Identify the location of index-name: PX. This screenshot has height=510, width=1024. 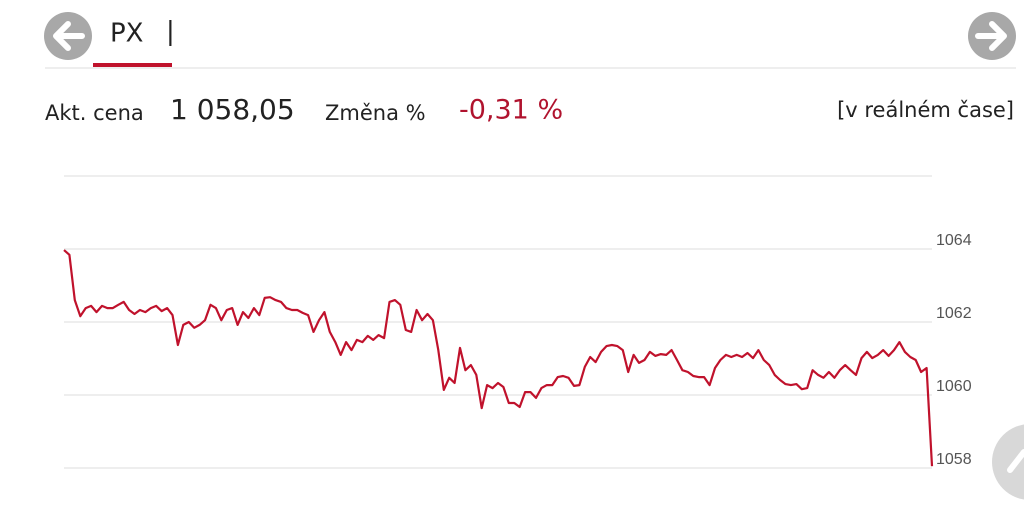
(127, 34).